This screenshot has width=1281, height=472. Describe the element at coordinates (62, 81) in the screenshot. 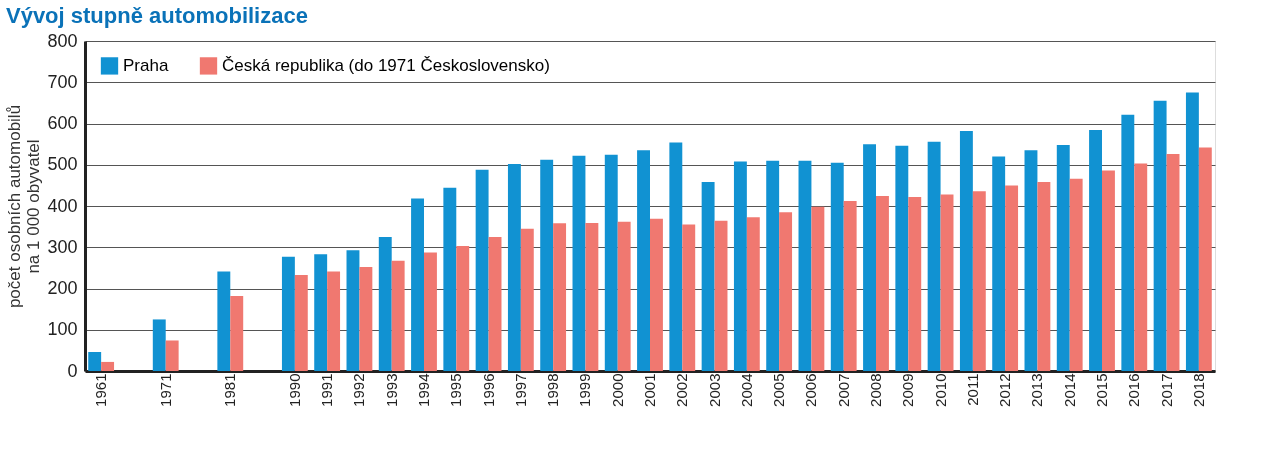

I see `y-tick-label: 700` at that location.